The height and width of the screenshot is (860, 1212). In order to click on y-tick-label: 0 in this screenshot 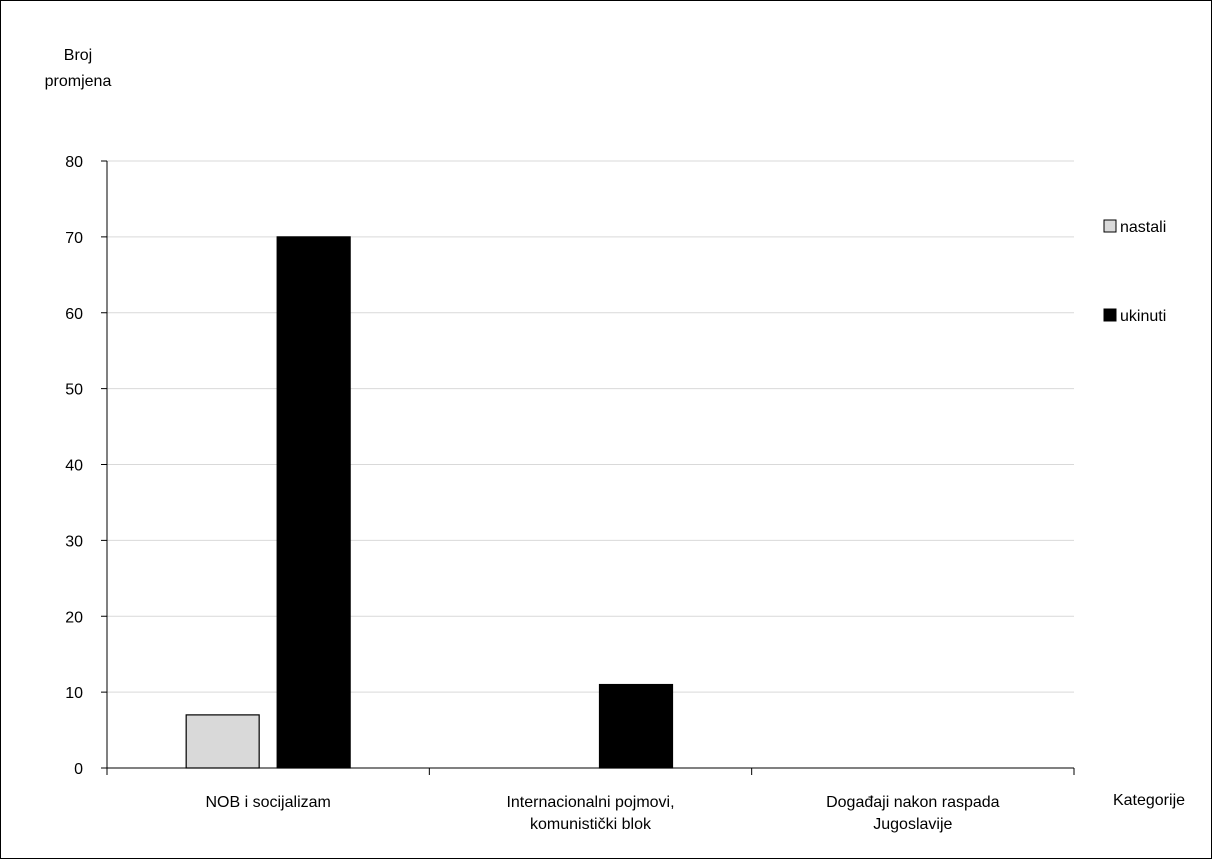, I will do `click(78, 769)`.